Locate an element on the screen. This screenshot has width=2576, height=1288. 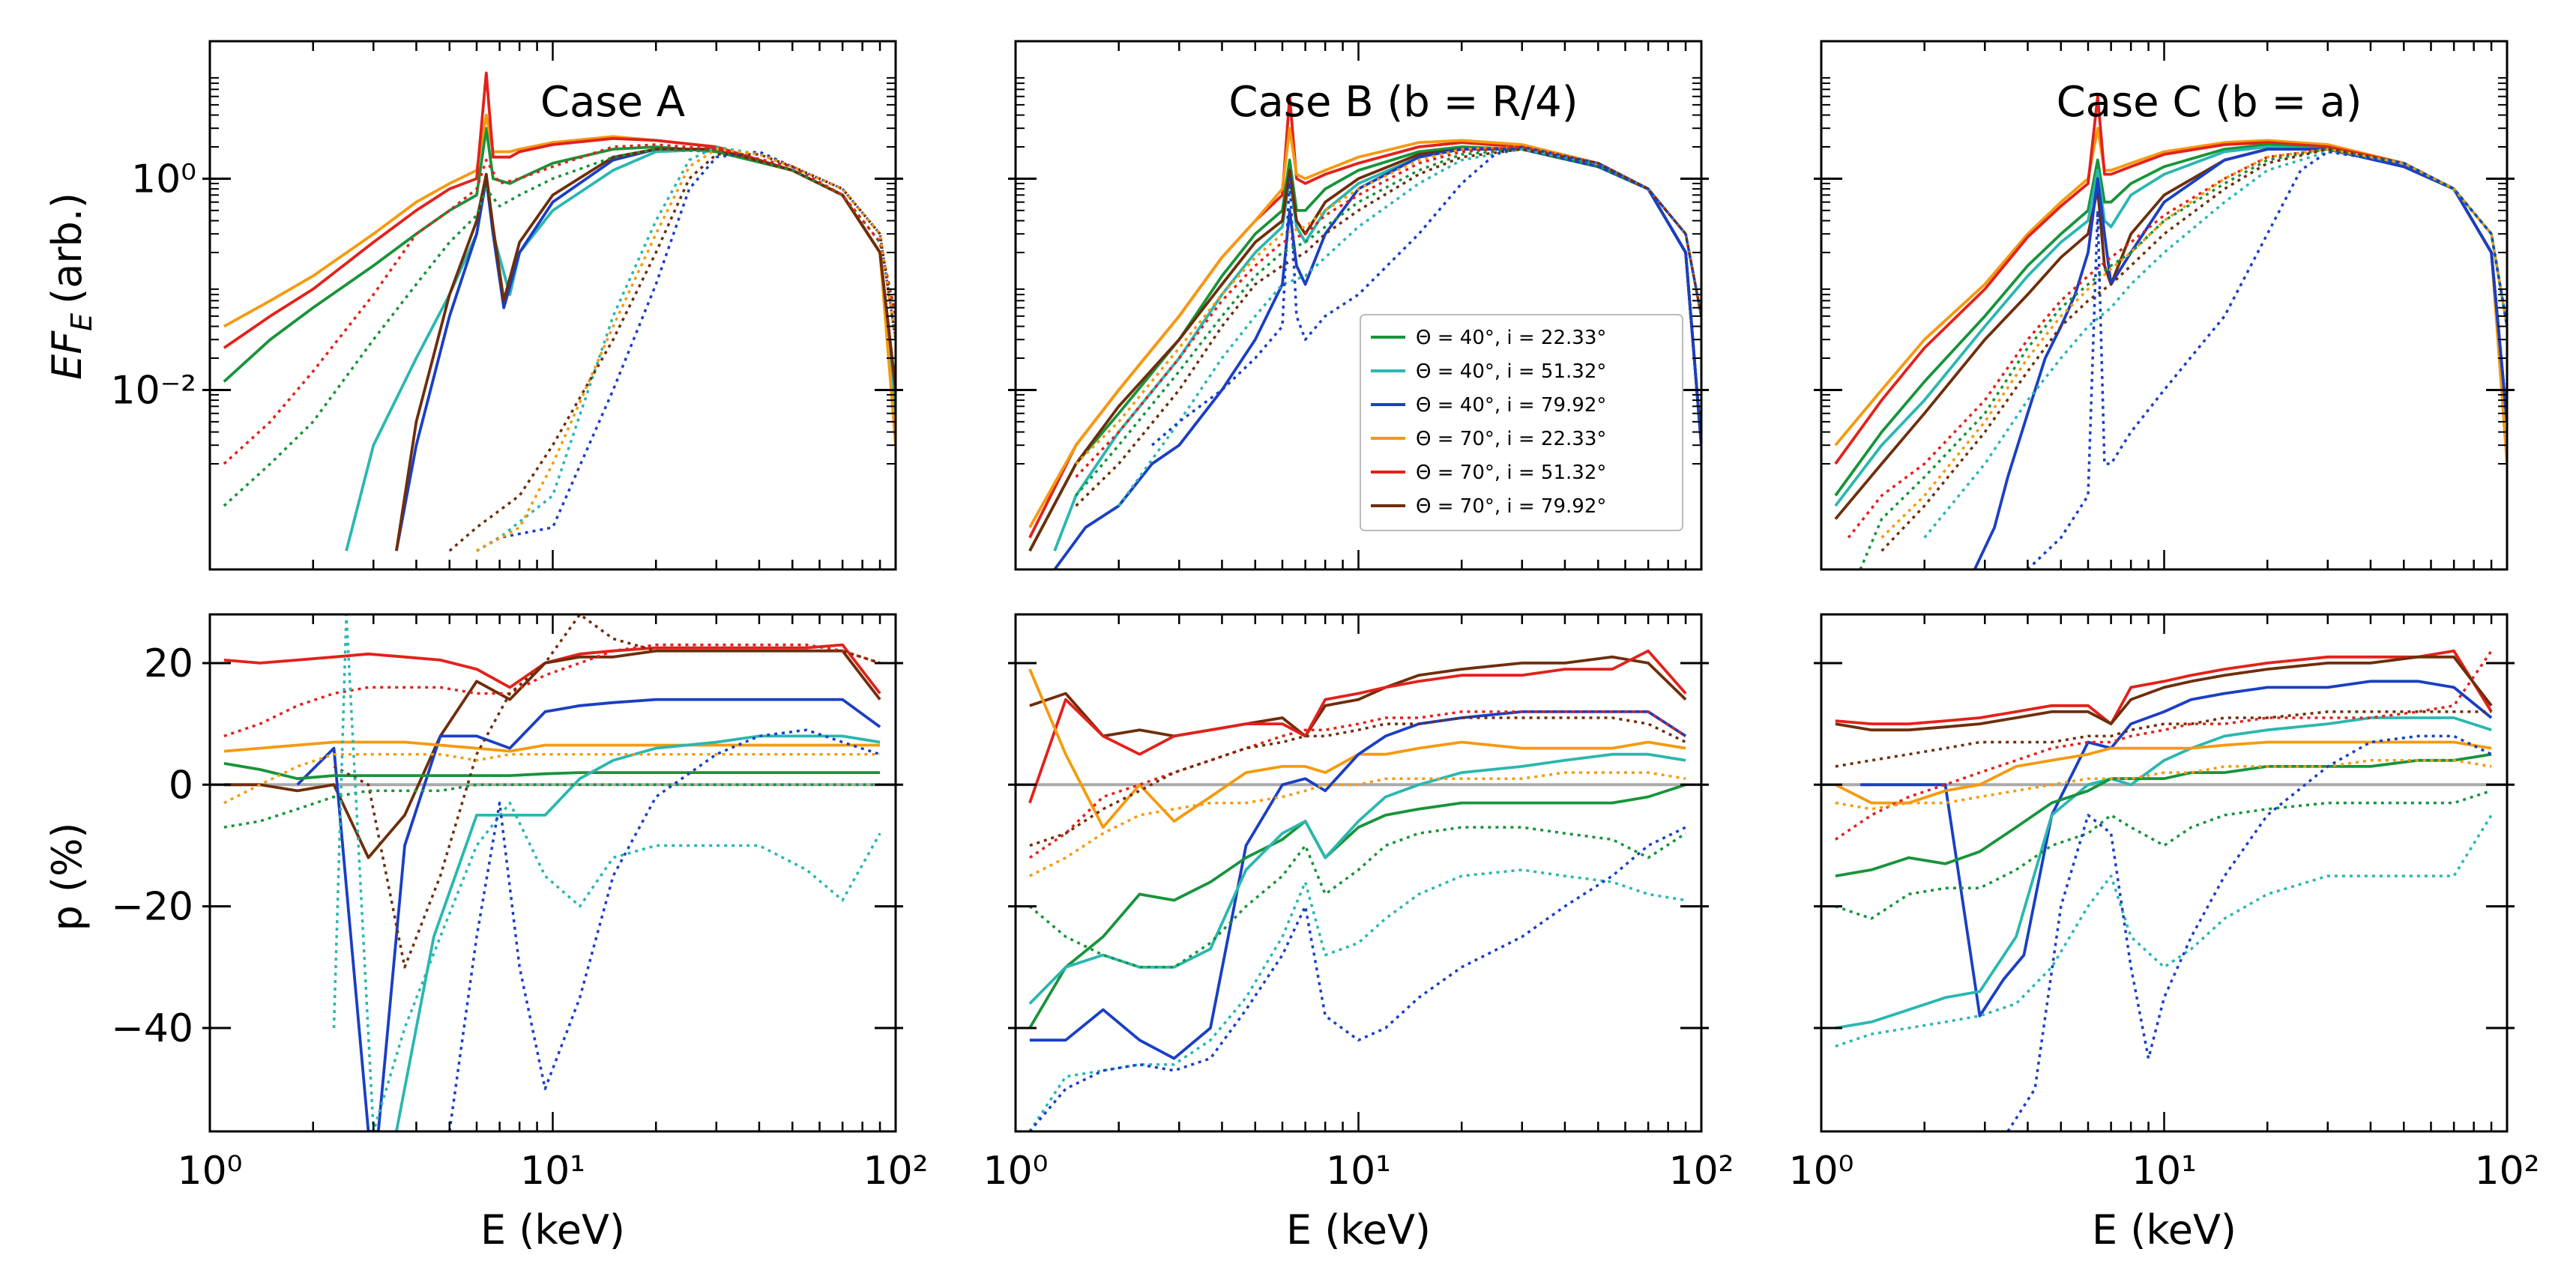
y-axis-label-polarization: p (%) is located at coordinates (67, 877).